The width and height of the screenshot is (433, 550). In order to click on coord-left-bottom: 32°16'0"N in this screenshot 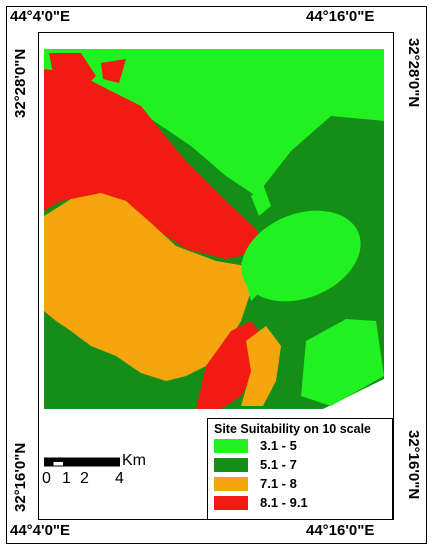, I will do `click(20, 477)`.